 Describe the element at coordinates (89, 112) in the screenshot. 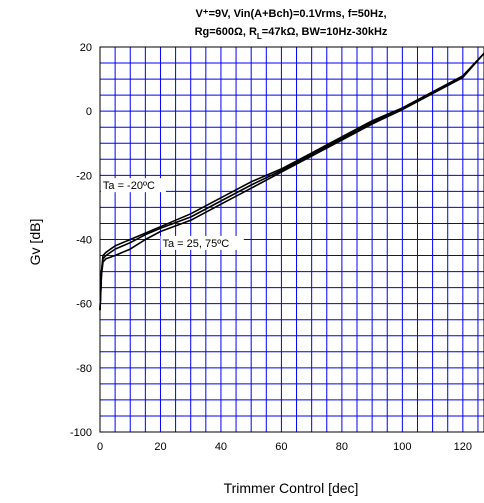

I see `y-tick-label: 0` at that location.